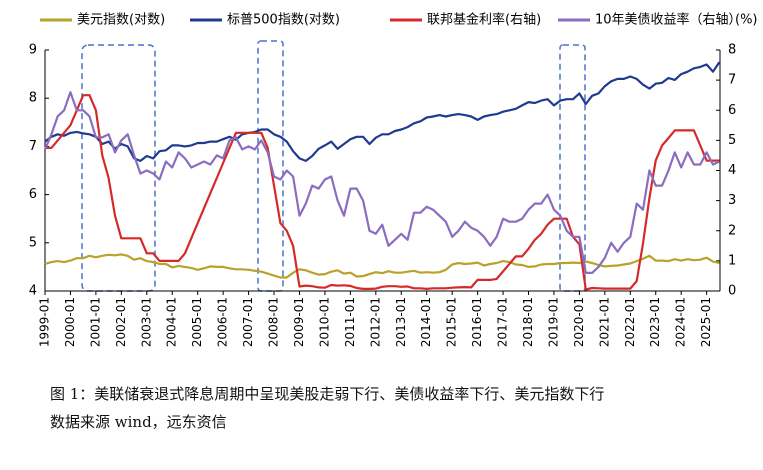 The height and width of the screenshot is (470, 763). Describe the element at coordinates (732, 110) in the screenshot. I see `y2-tick-label: 6` at that location.